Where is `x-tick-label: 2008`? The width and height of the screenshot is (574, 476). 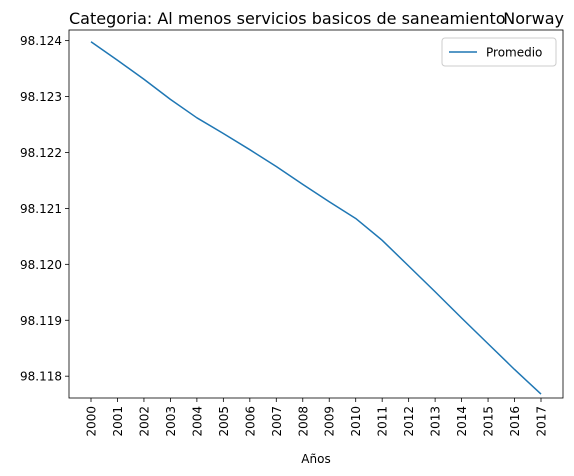 x-tick-label: 2008 is located at coordinates (303, 421).